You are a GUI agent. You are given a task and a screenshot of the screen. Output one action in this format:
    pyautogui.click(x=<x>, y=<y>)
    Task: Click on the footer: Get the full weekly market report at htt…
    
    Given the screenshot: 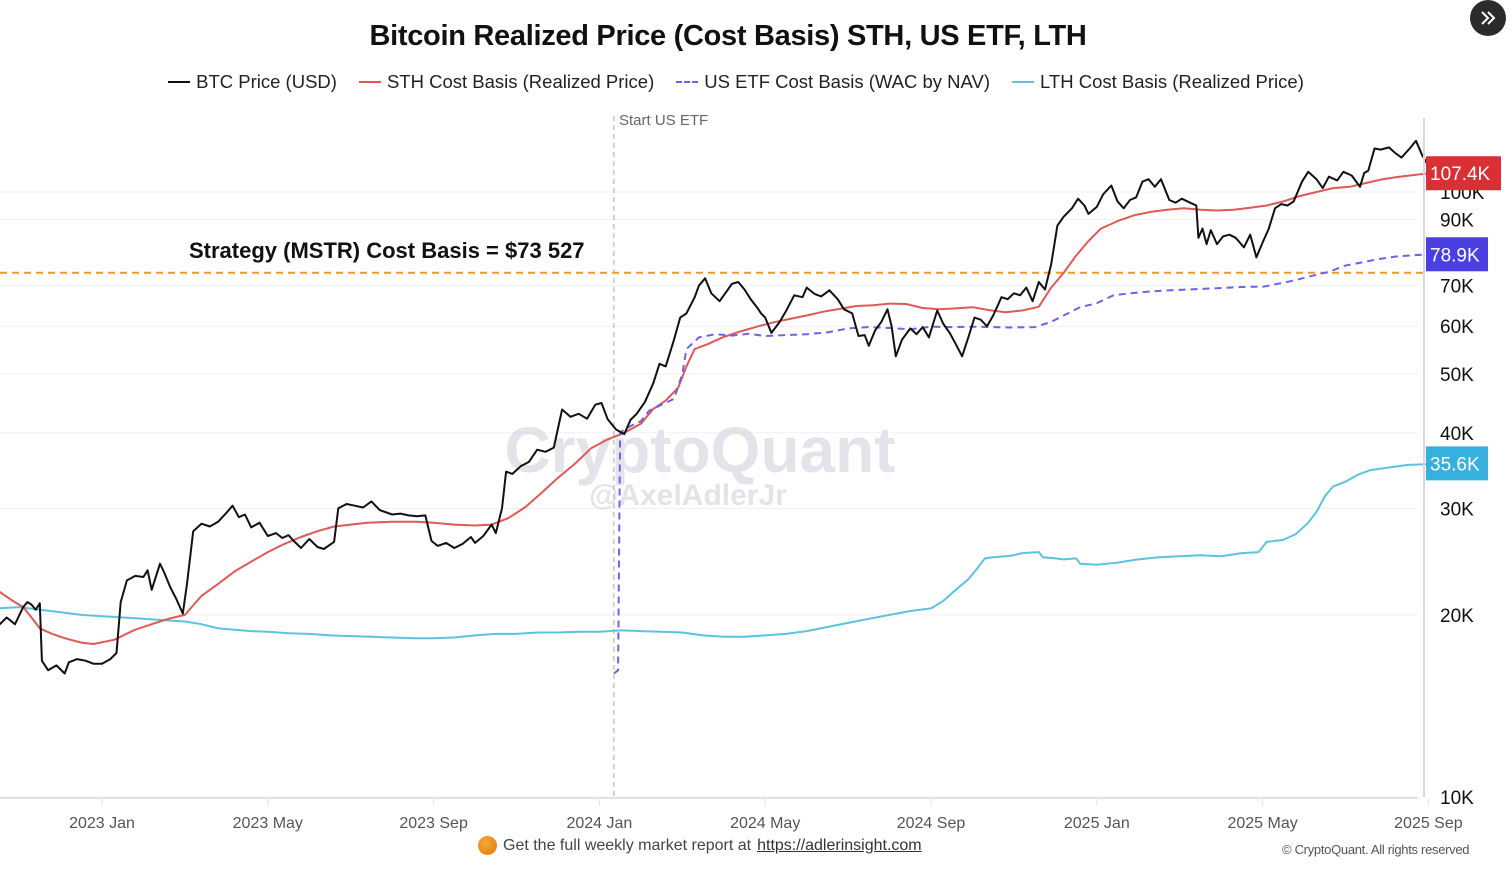 What is the action you would take?
    pyautogui.click(x=700, y=845)
    